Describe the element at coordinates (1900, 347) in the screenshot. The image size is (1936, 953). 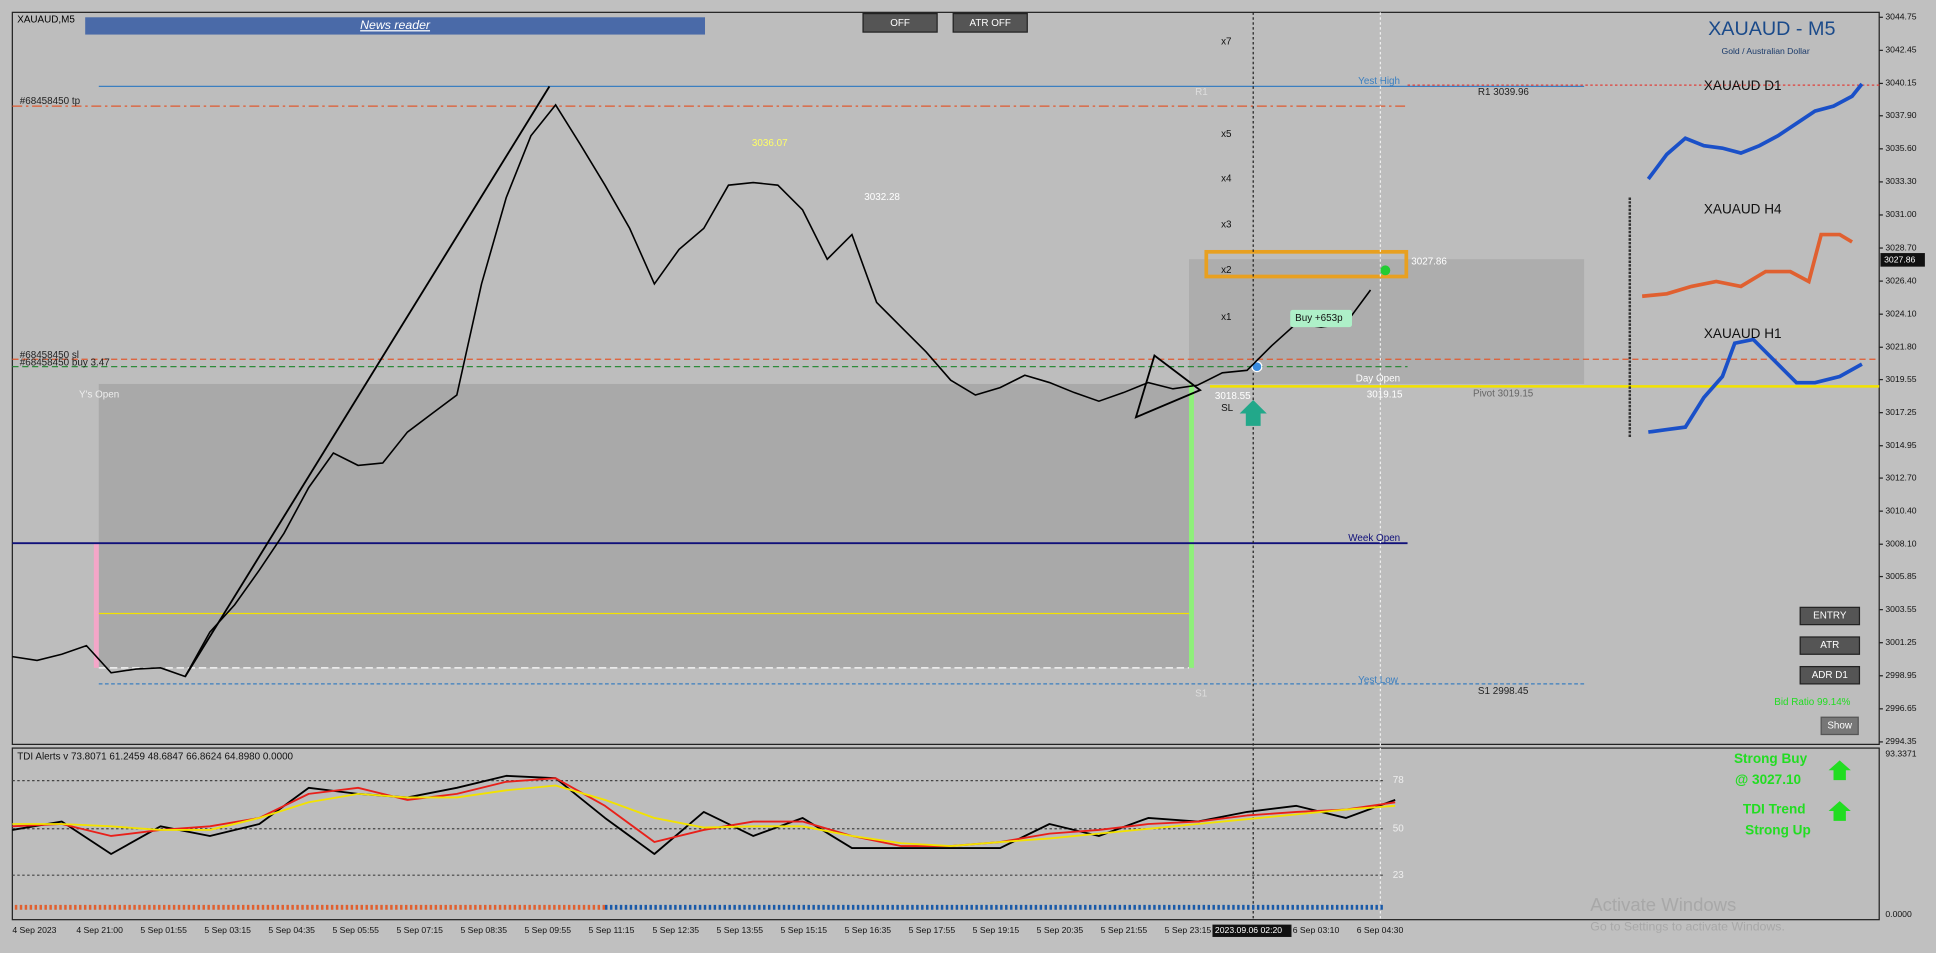
I see `y-tick-label: 3021.80` at that location.